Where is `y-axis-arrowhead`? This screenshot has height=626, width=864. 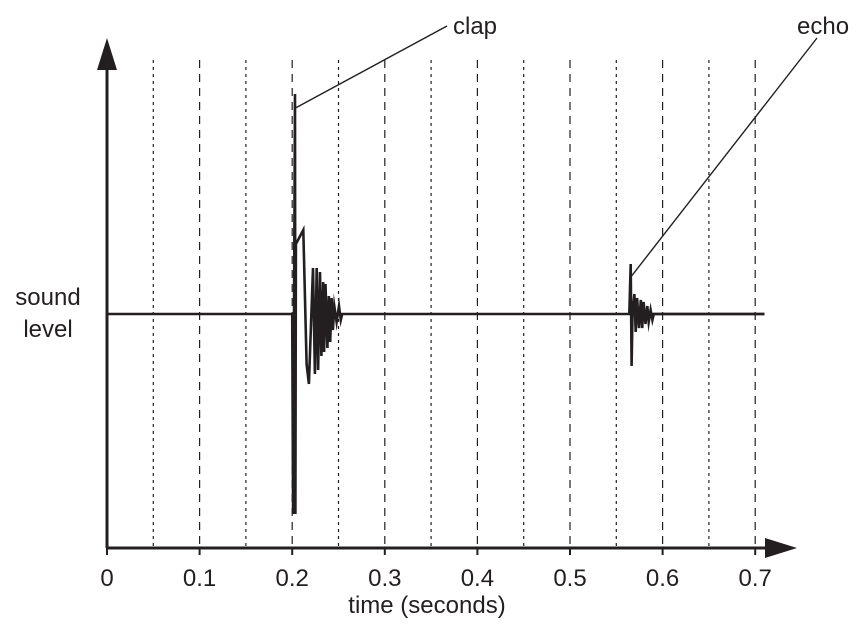 y-axis-arrowhead is located at coordinates (107, 54).